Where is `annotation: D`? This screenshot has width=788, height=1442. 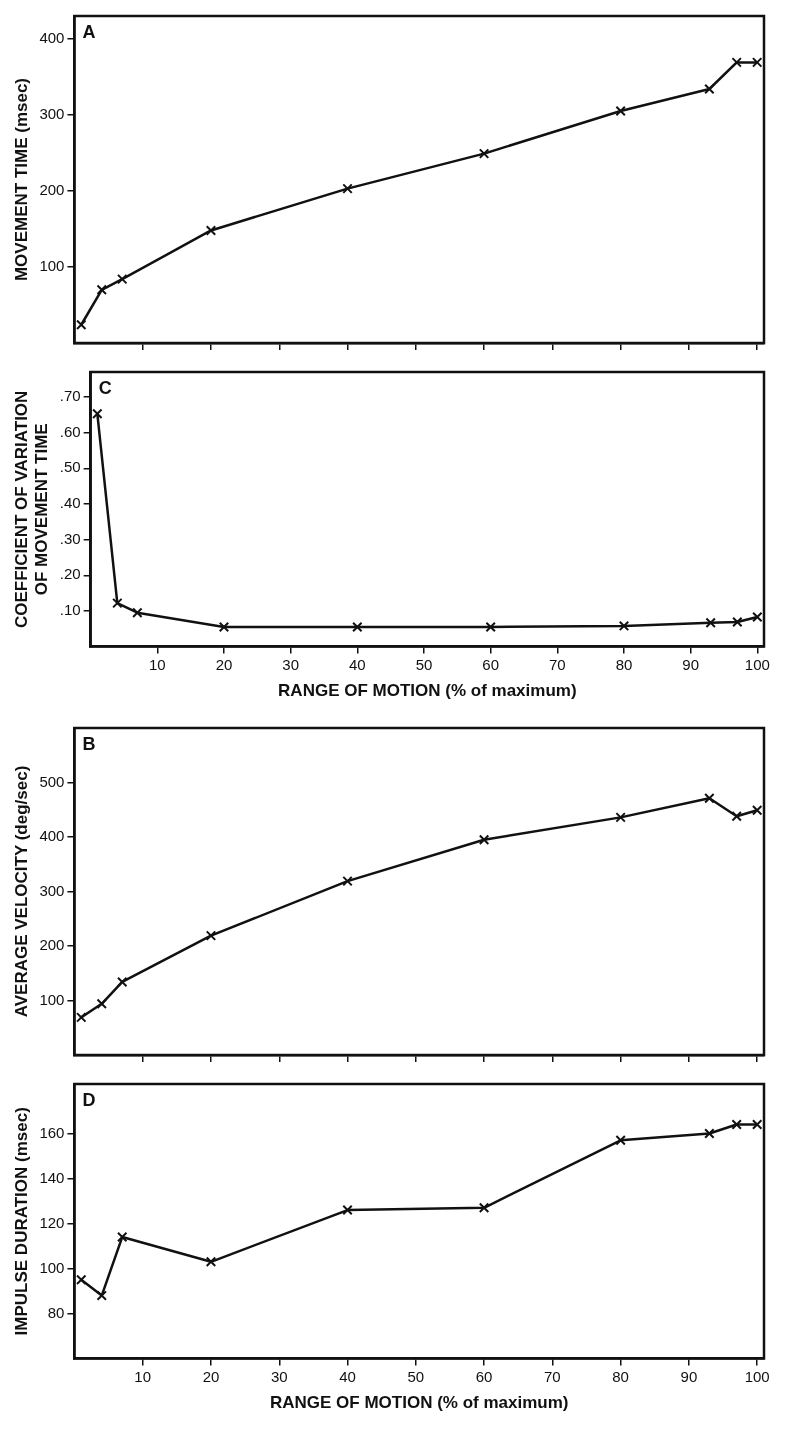 annotation: D is located at coordinates (89, 1099).